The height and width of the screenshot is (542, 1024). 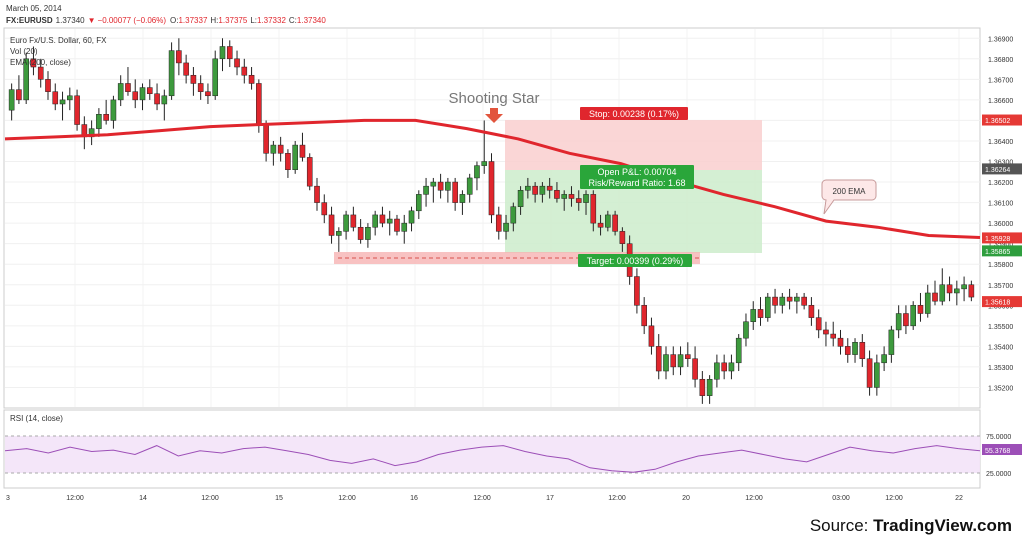 What do you see at coordinates (1000, 183) in the screenshot?
I see `price-tick-label: 1.36200` at bounding box center [1000, 183].